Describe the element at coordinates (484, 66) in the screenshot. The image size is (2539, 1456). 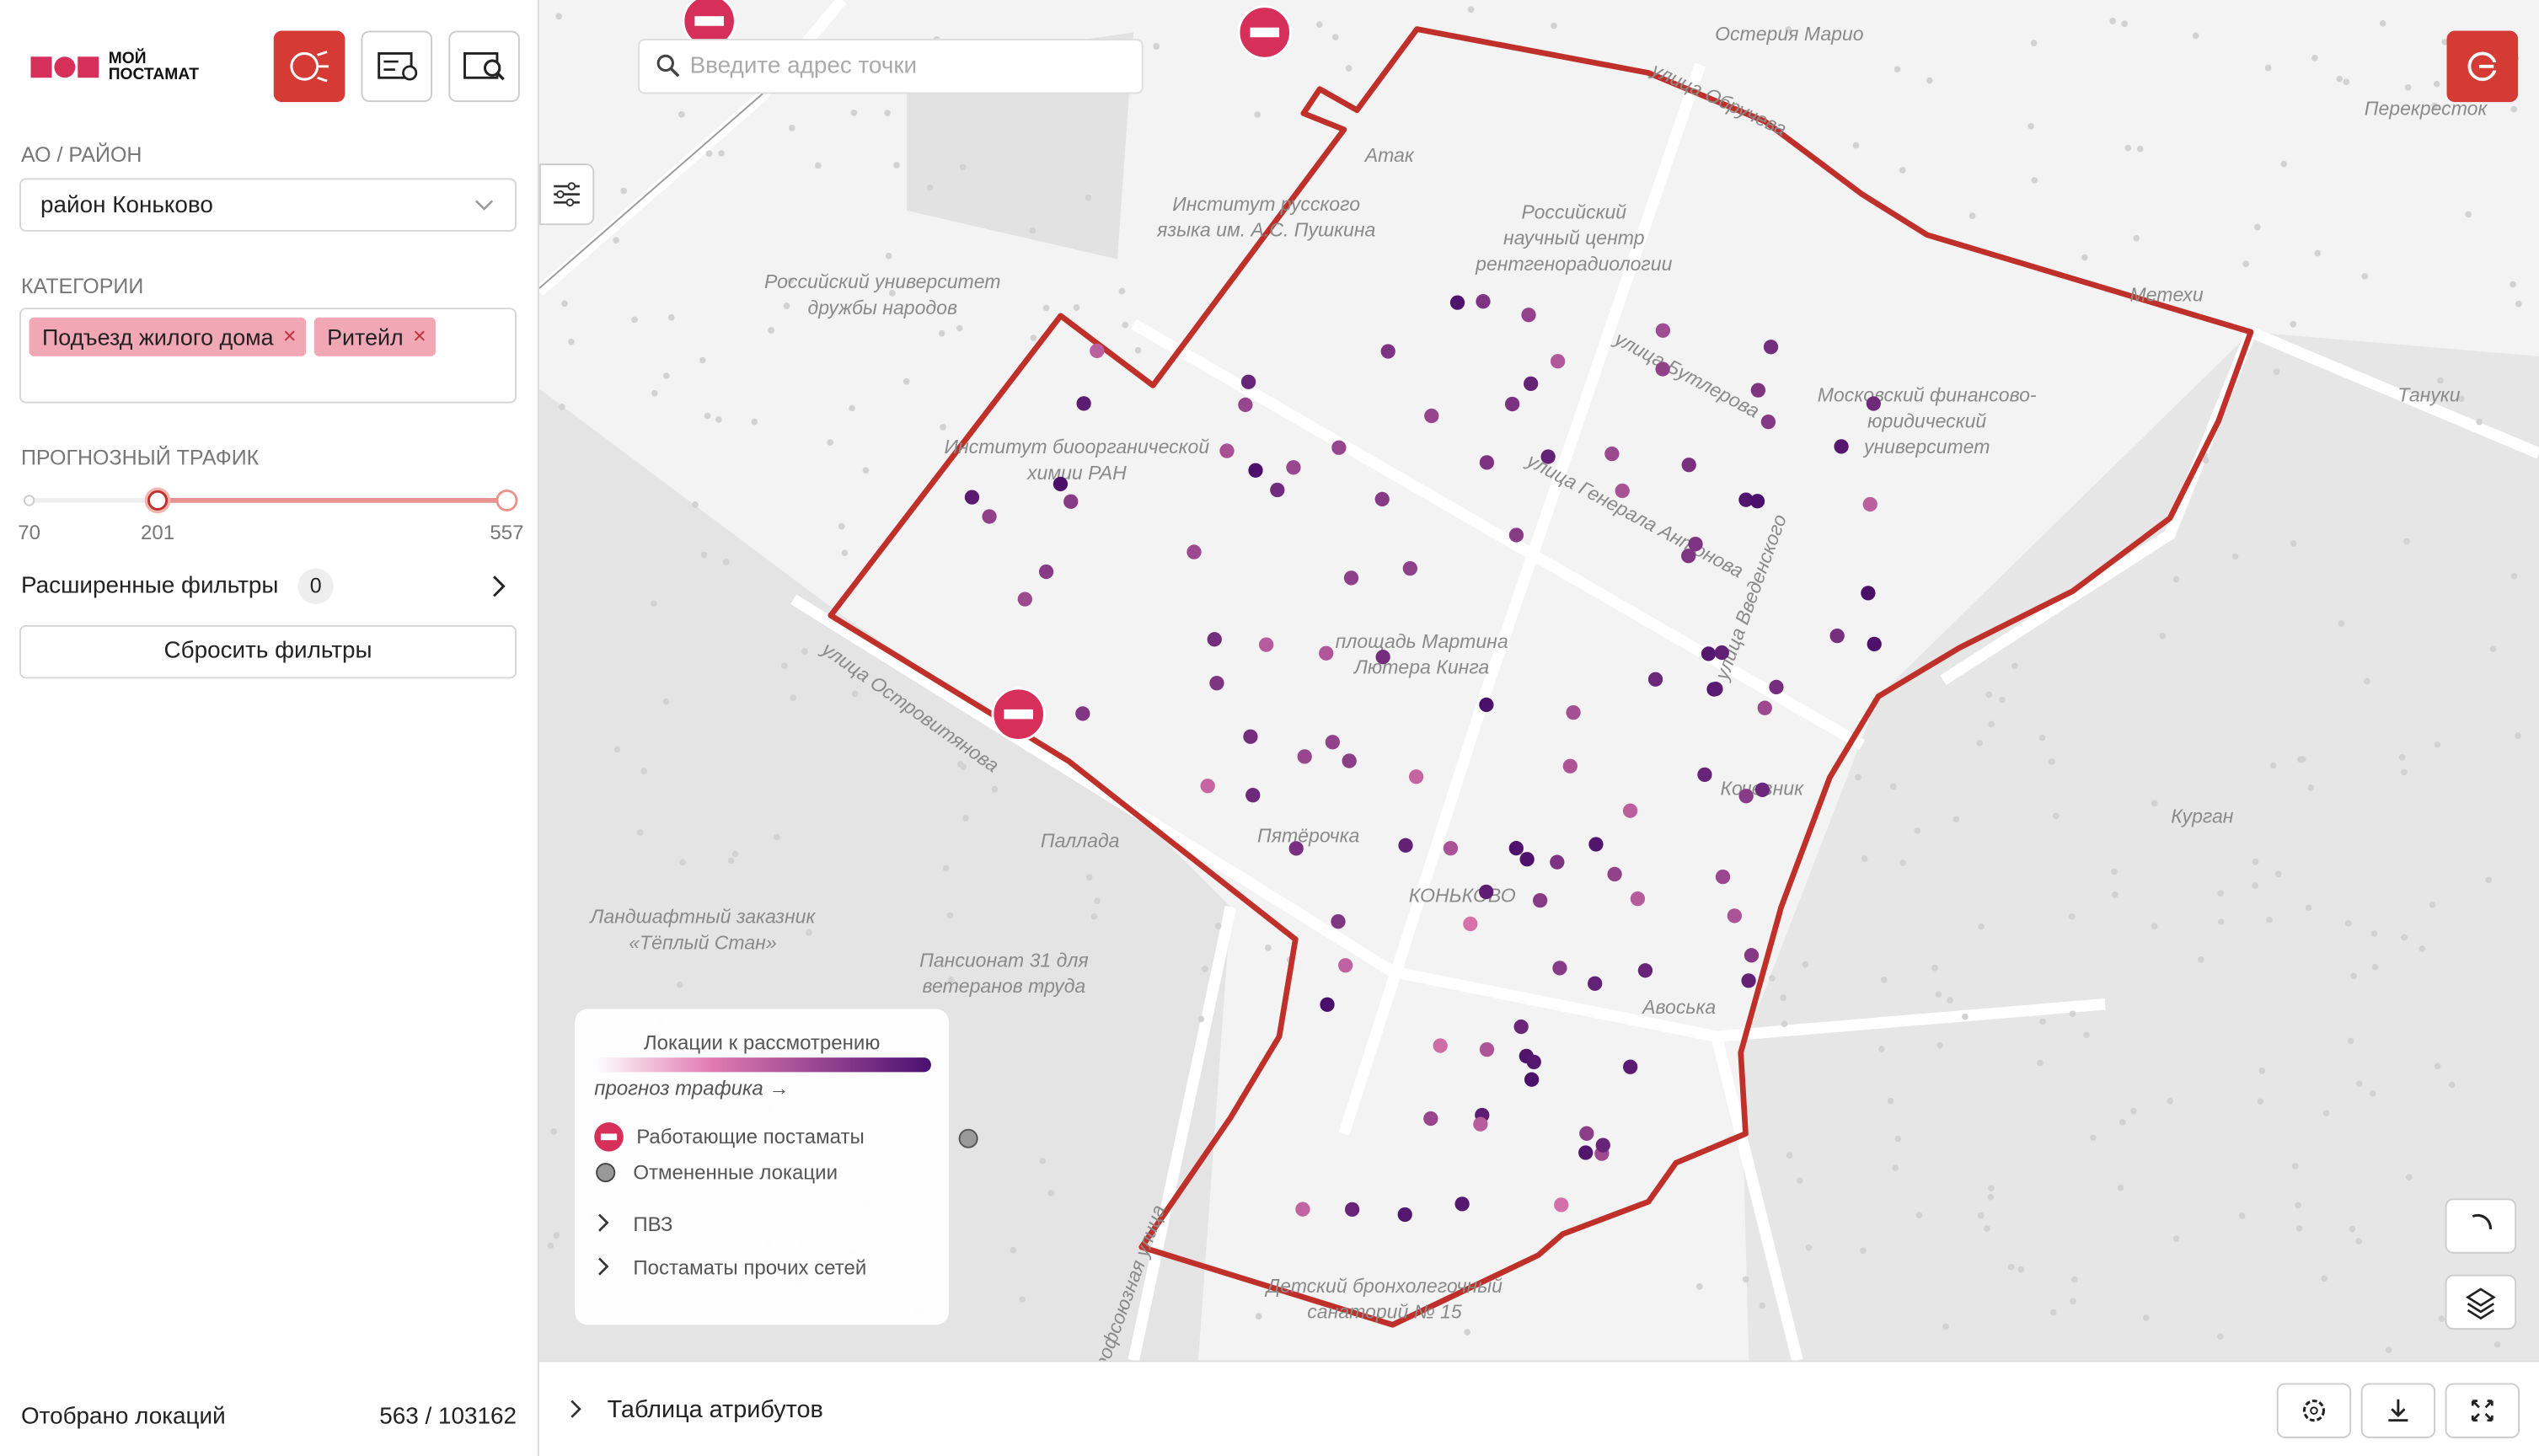
I see `search-map-button` at that location.